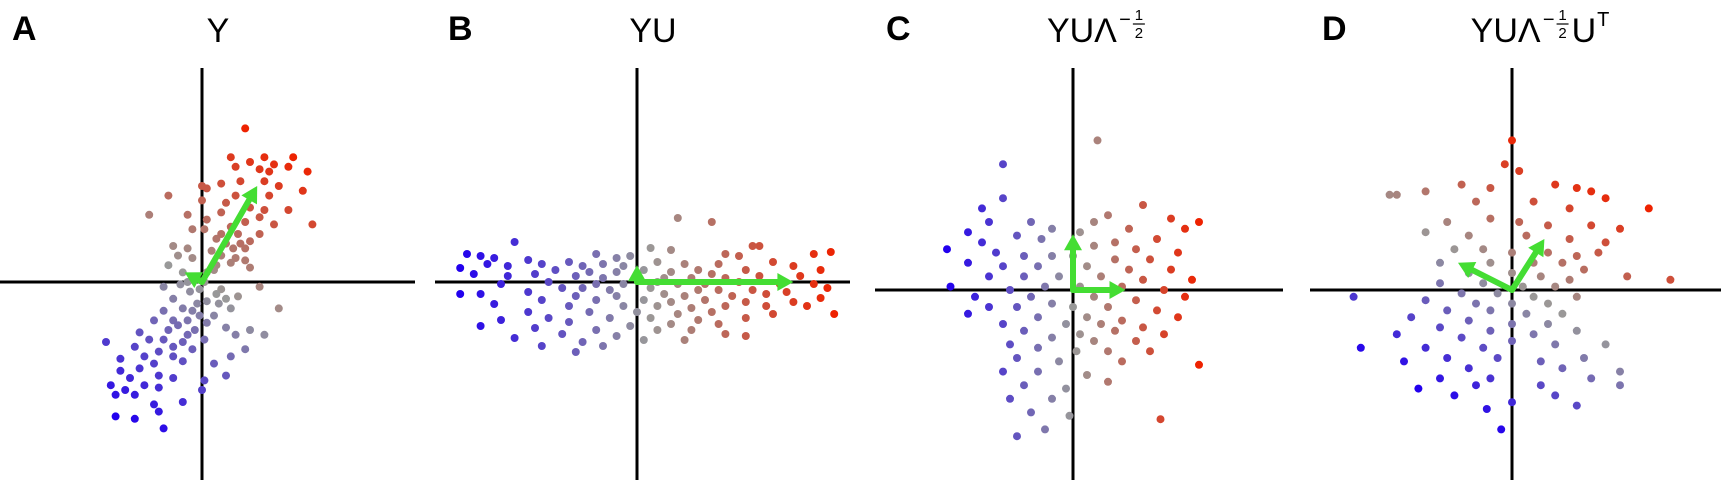 The width and height of the screenshot is (1728, 480). Describe the element at coordinates (194, 280) in the screenshot. I see `basis-vector-2-arrowhead` at that location.